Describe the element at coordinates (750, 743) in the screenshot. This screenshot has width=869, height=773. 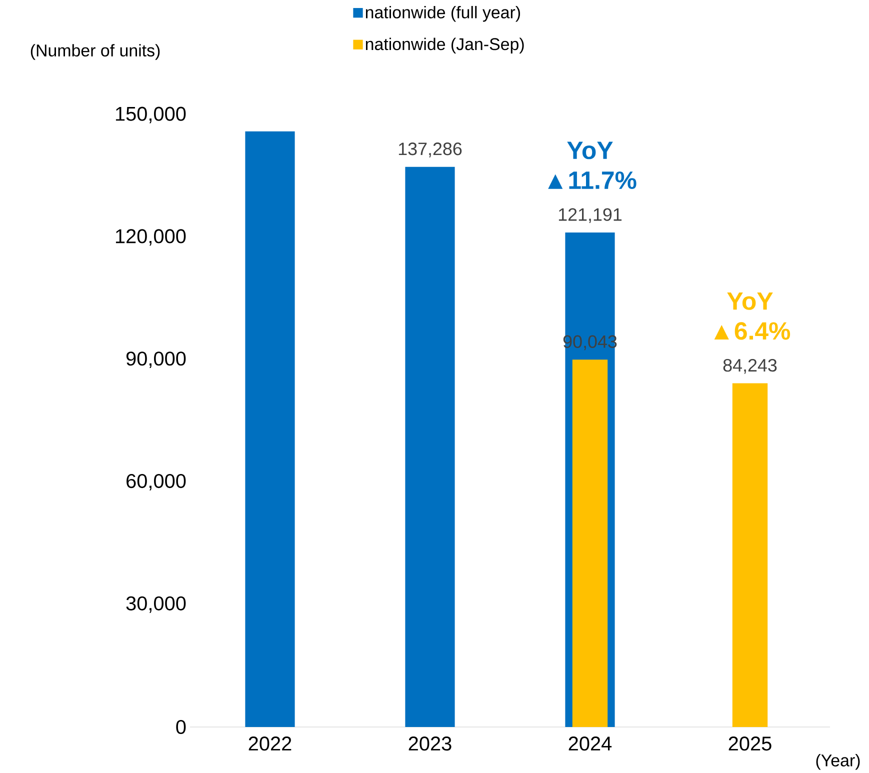
I see `x-tick-label: 2025` at that location.